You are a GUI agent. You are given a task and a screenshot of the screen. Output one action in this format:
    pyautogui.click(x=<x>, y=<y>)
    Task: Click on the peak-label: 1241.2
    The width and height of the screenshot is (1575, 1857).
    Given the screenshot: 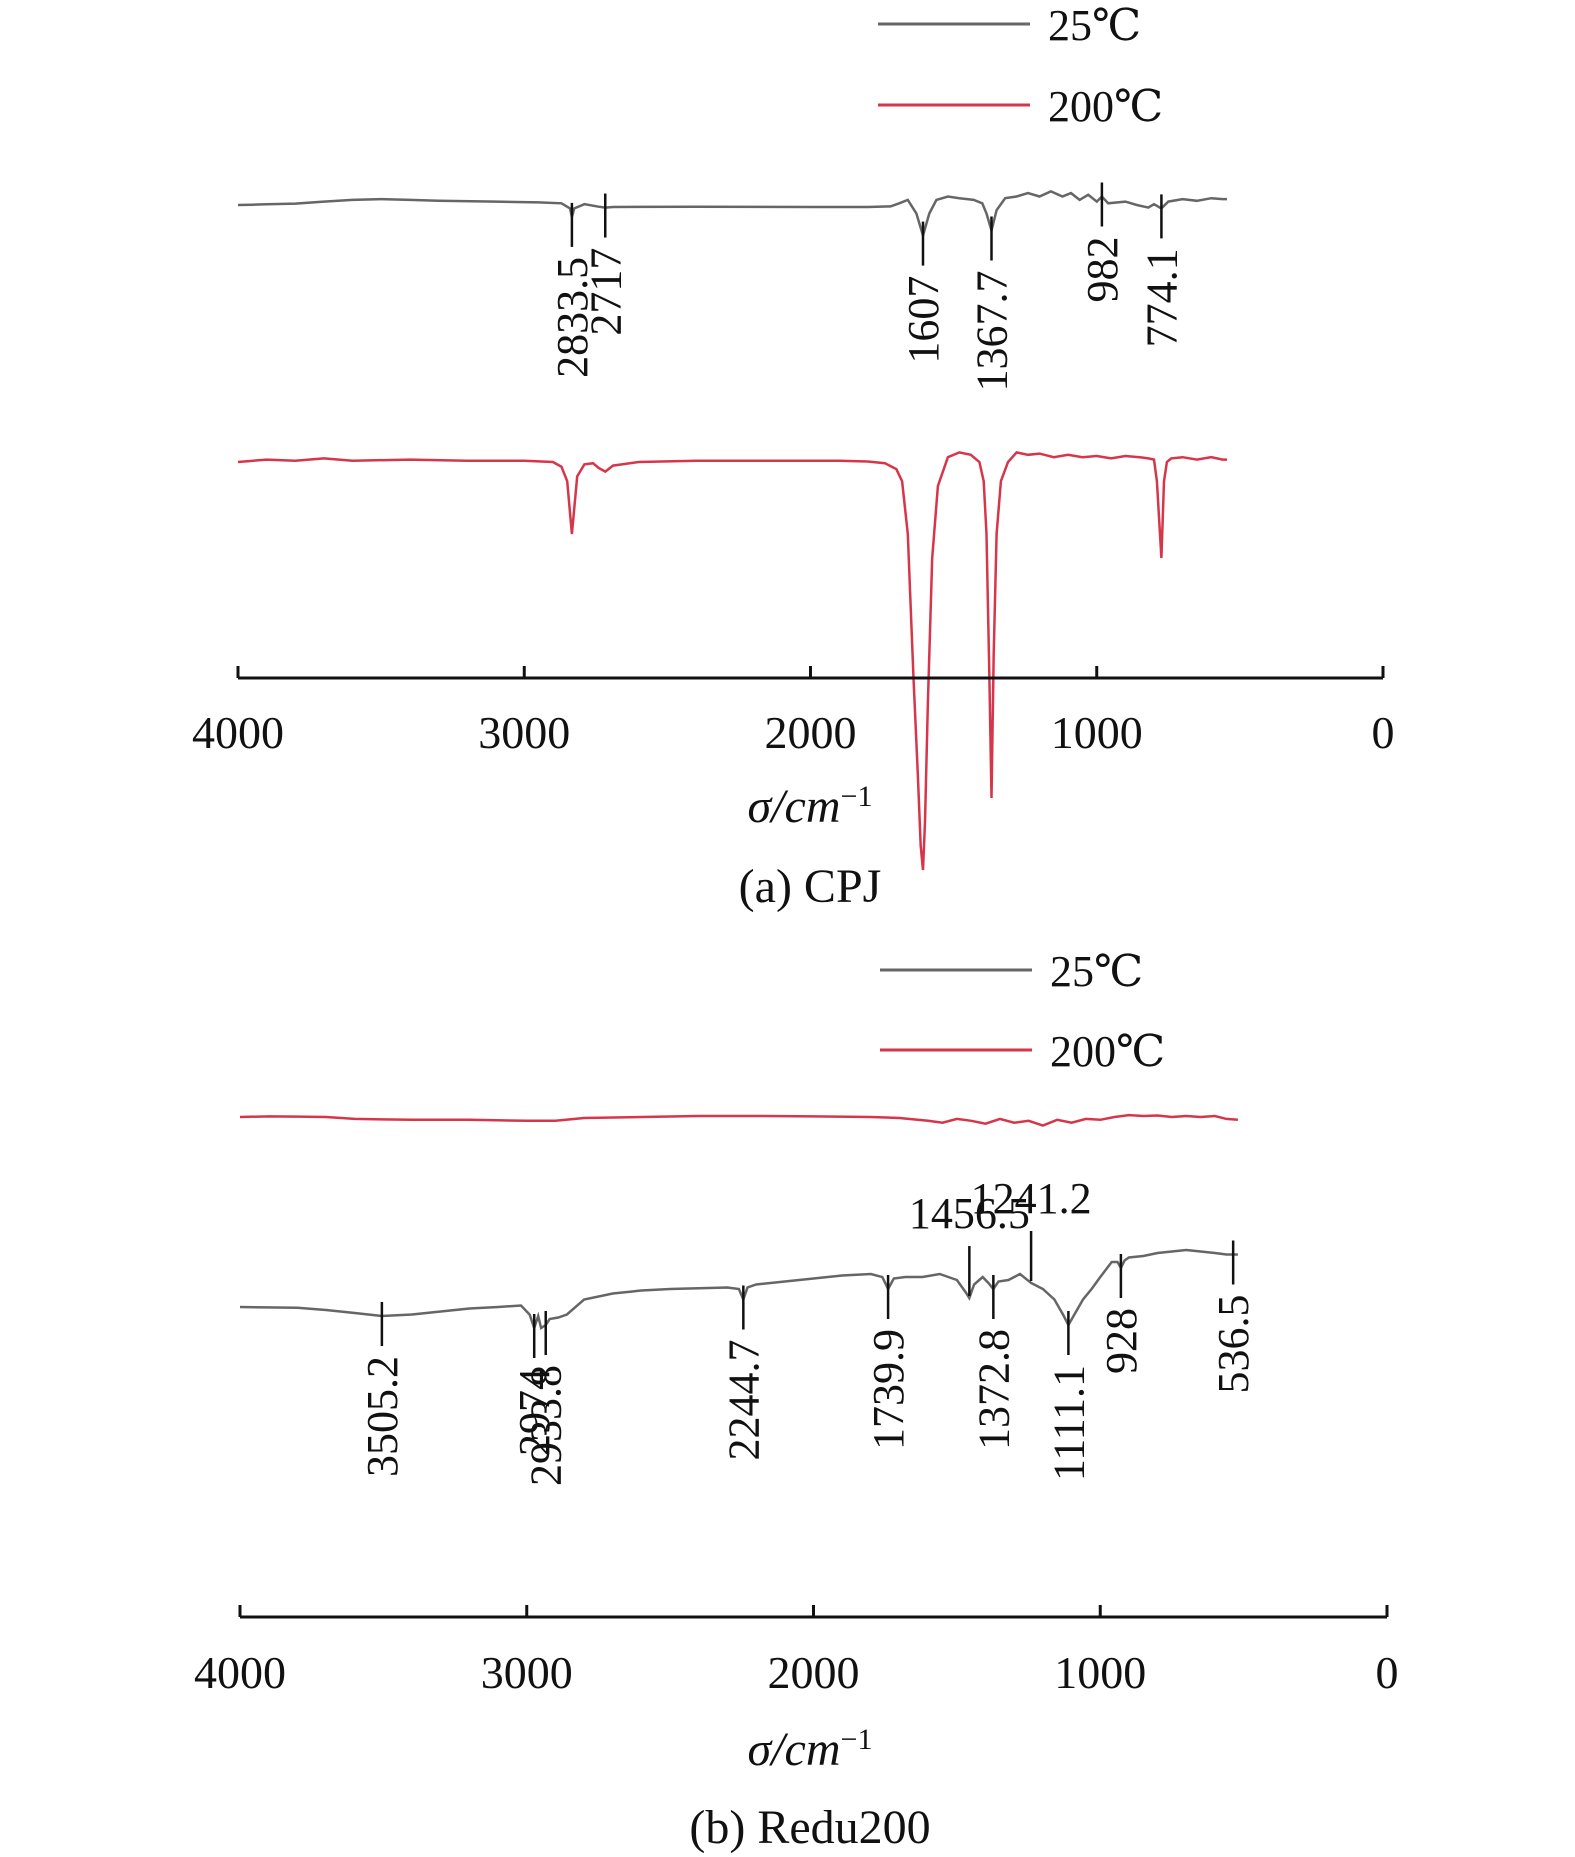 What is the action you would take?
    pyautogui.click(x=1031, y=1198)
    